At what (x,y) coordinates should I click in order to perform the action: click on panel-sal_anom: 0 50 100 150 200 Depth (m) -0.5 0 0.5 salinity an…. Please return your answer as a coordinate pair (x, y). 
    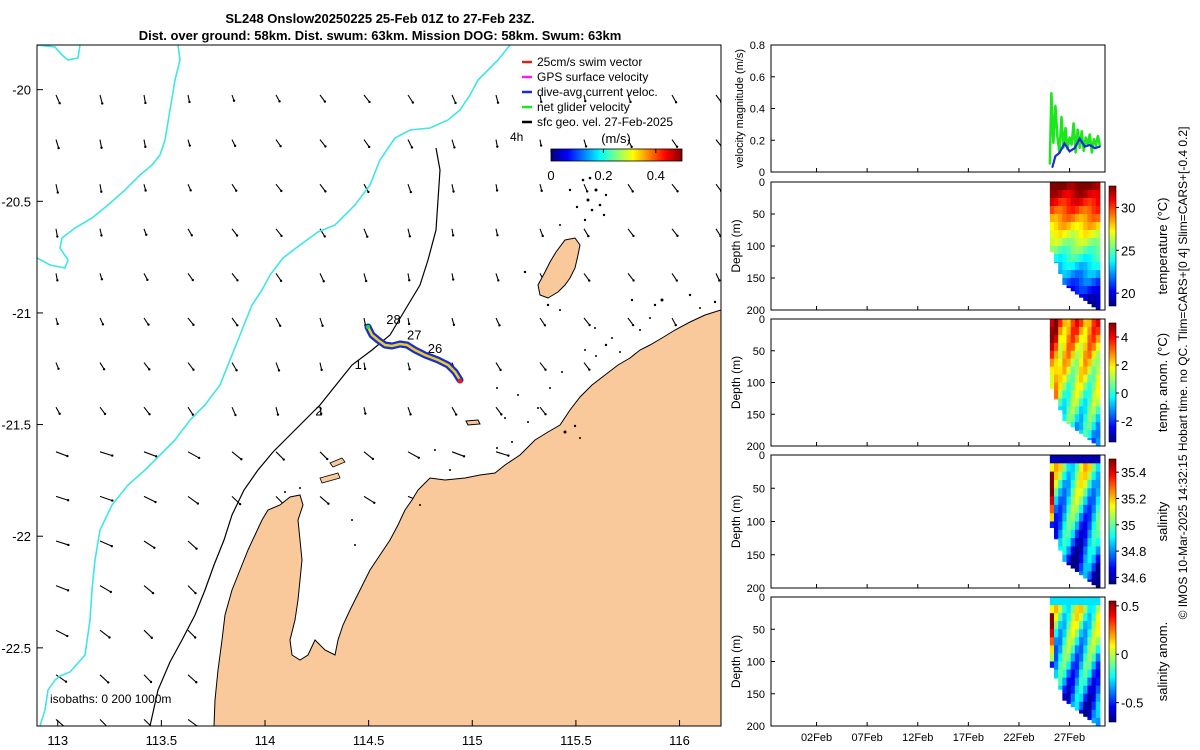
    Looking at the image, I should click on (949, 662).